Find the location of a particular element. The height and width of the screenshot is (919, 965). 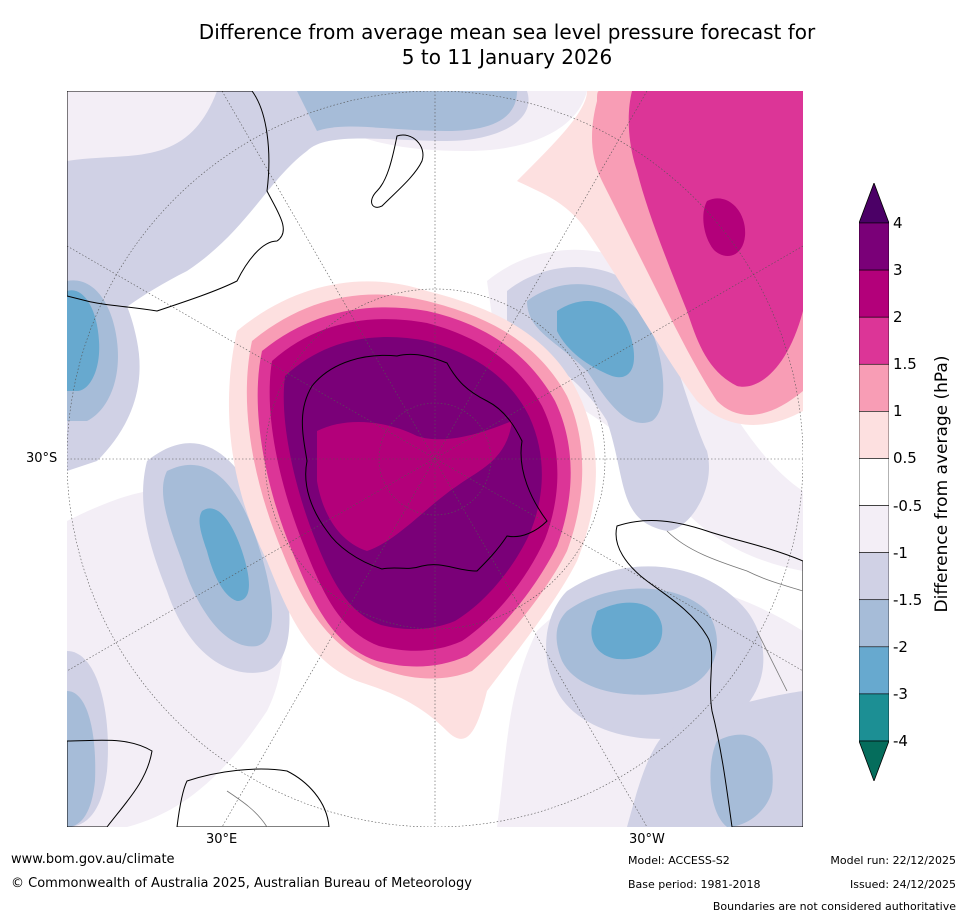

colorbar-tick-label: -2 is located at coordinates (900, 646).